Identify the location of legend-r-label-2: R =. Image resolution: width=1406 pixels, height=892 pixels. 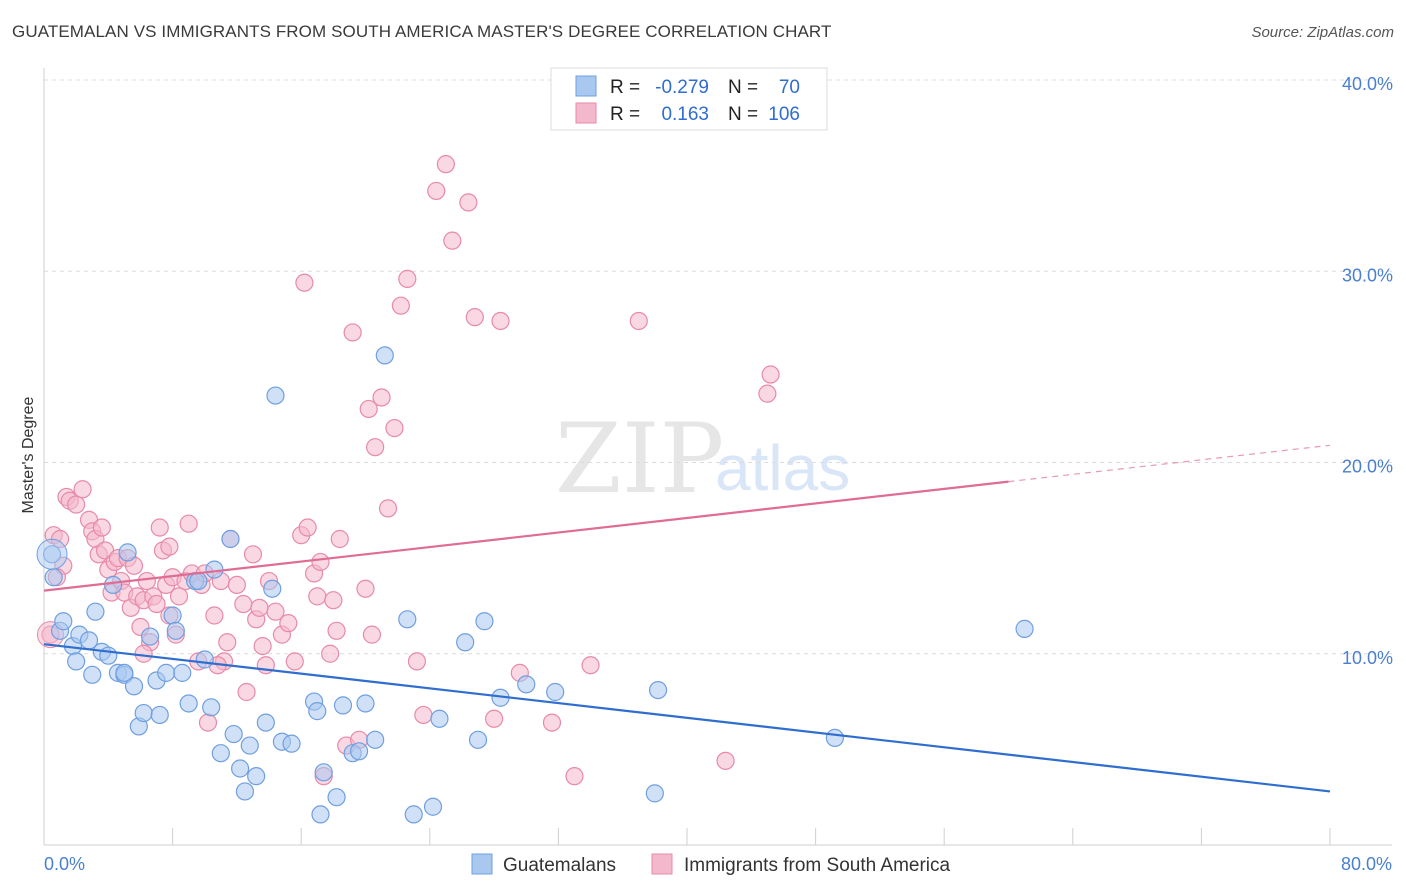
(625, 114).